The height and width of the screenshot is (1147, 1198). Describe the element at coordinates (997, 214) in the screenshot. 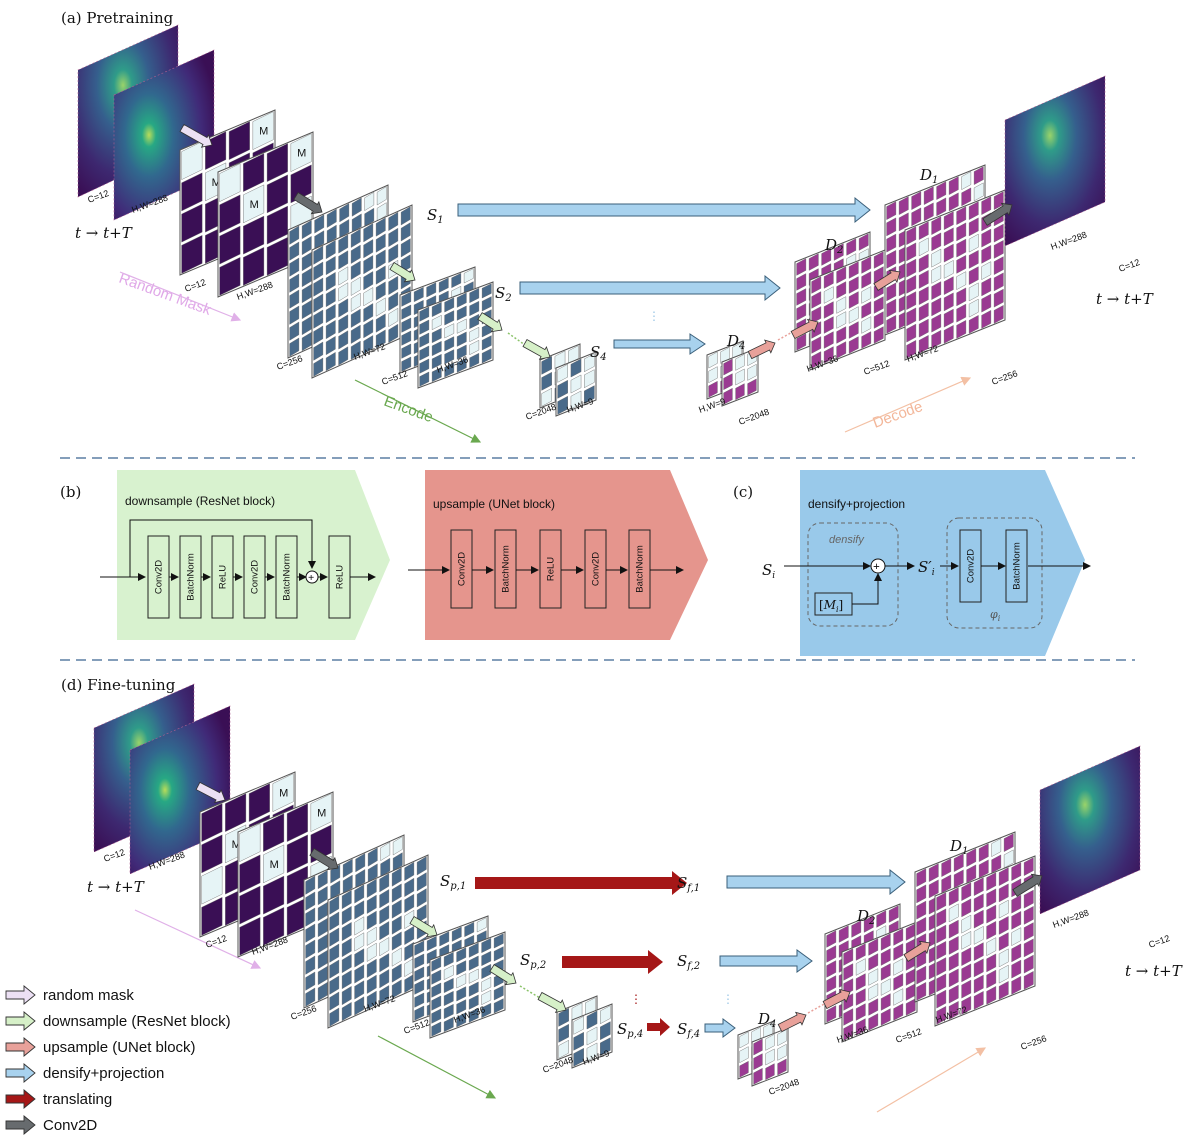

I see `conv2d-arrow-out` at that location.